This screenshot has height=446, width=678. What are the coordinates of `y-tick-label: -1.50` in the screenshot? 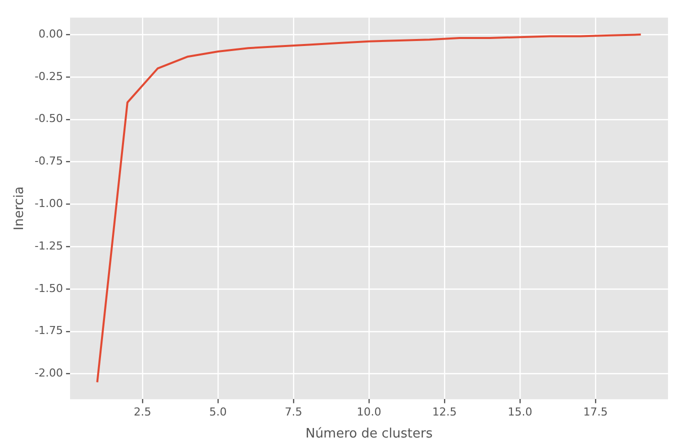 It's located at (49, 288).